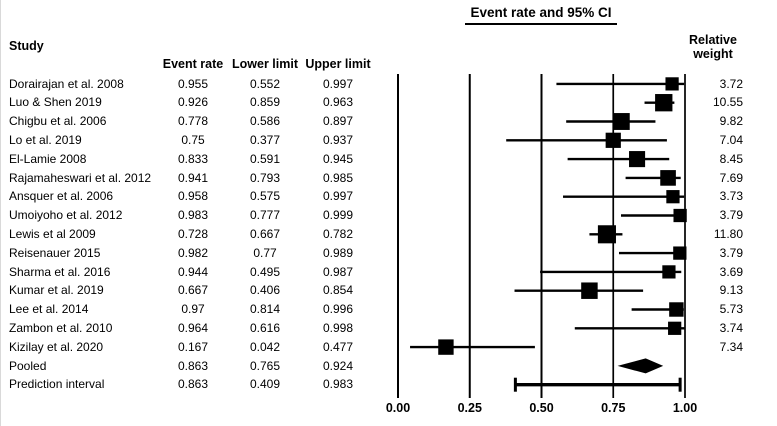 This screenshot has width=777, height=426. What do you see at coordinates (731, 346) in the screenshot?
I see `relative-weight-value: 7.34` at bounding box center [731, 346].